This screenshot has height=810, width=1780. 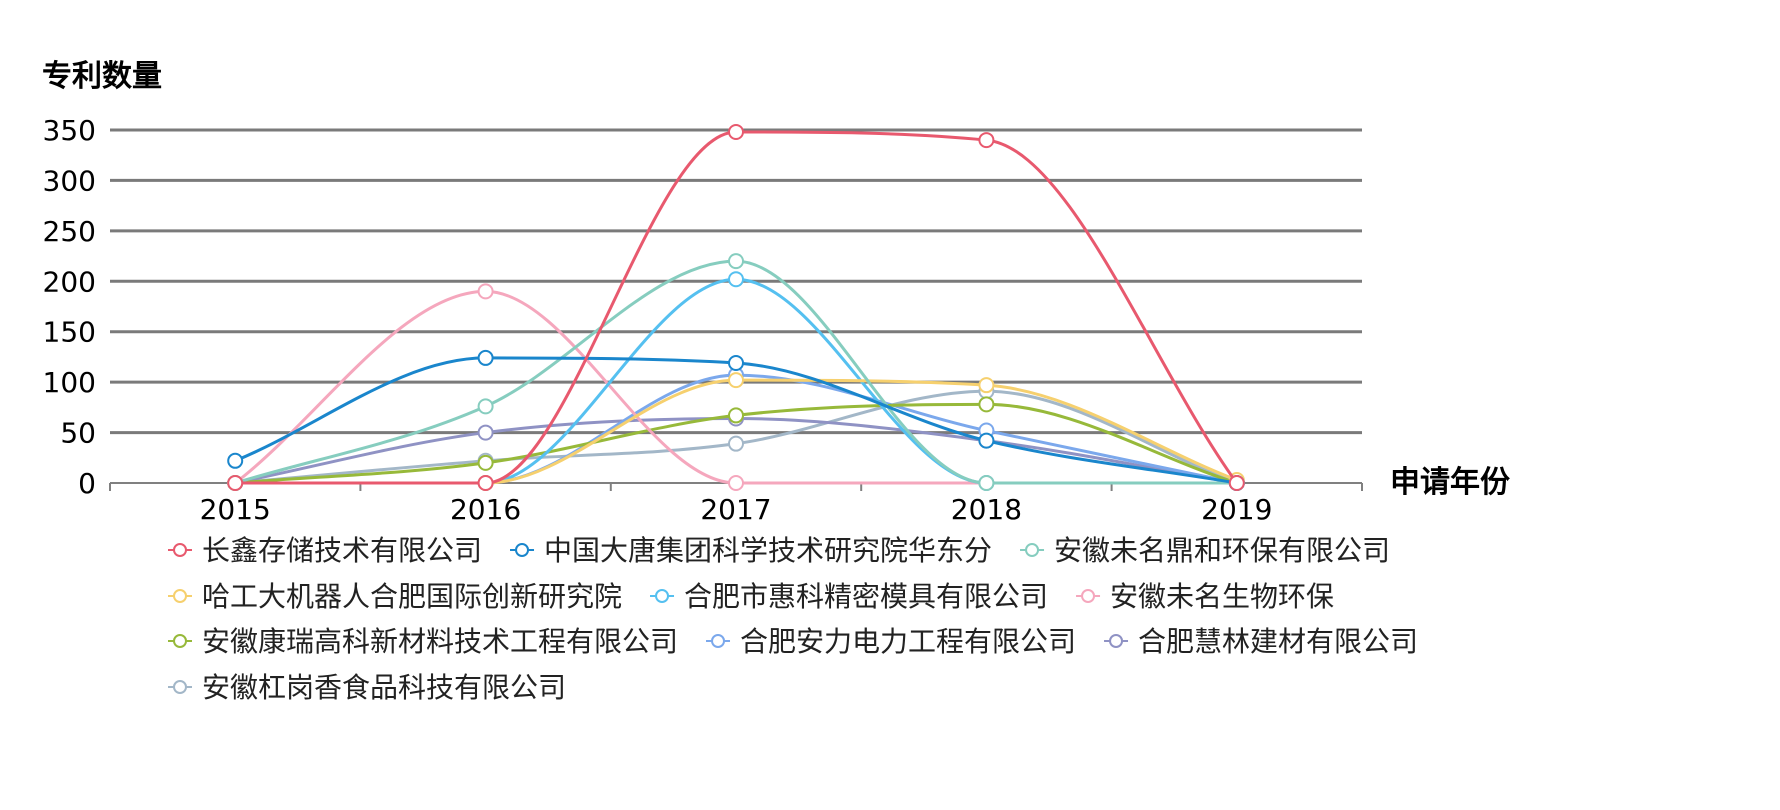 I want to click on legend-label: 哈工大机器人合肥国际创新研究院, so click(x=412, y=596).